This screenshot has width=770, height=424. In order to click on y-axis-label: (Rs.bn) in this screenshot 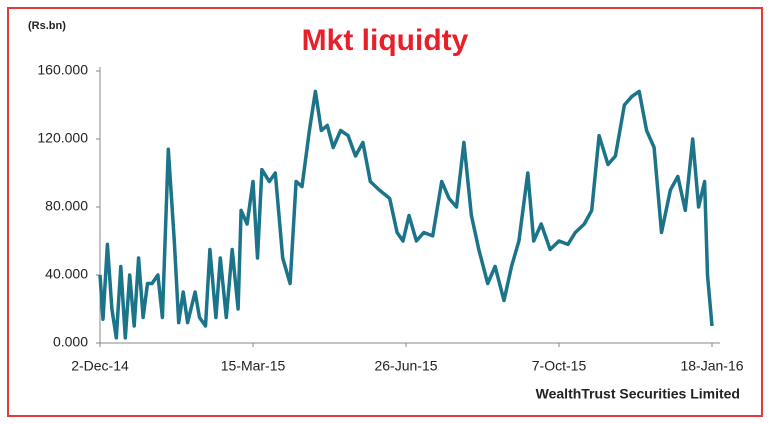, I will do `click(47, 26)`.